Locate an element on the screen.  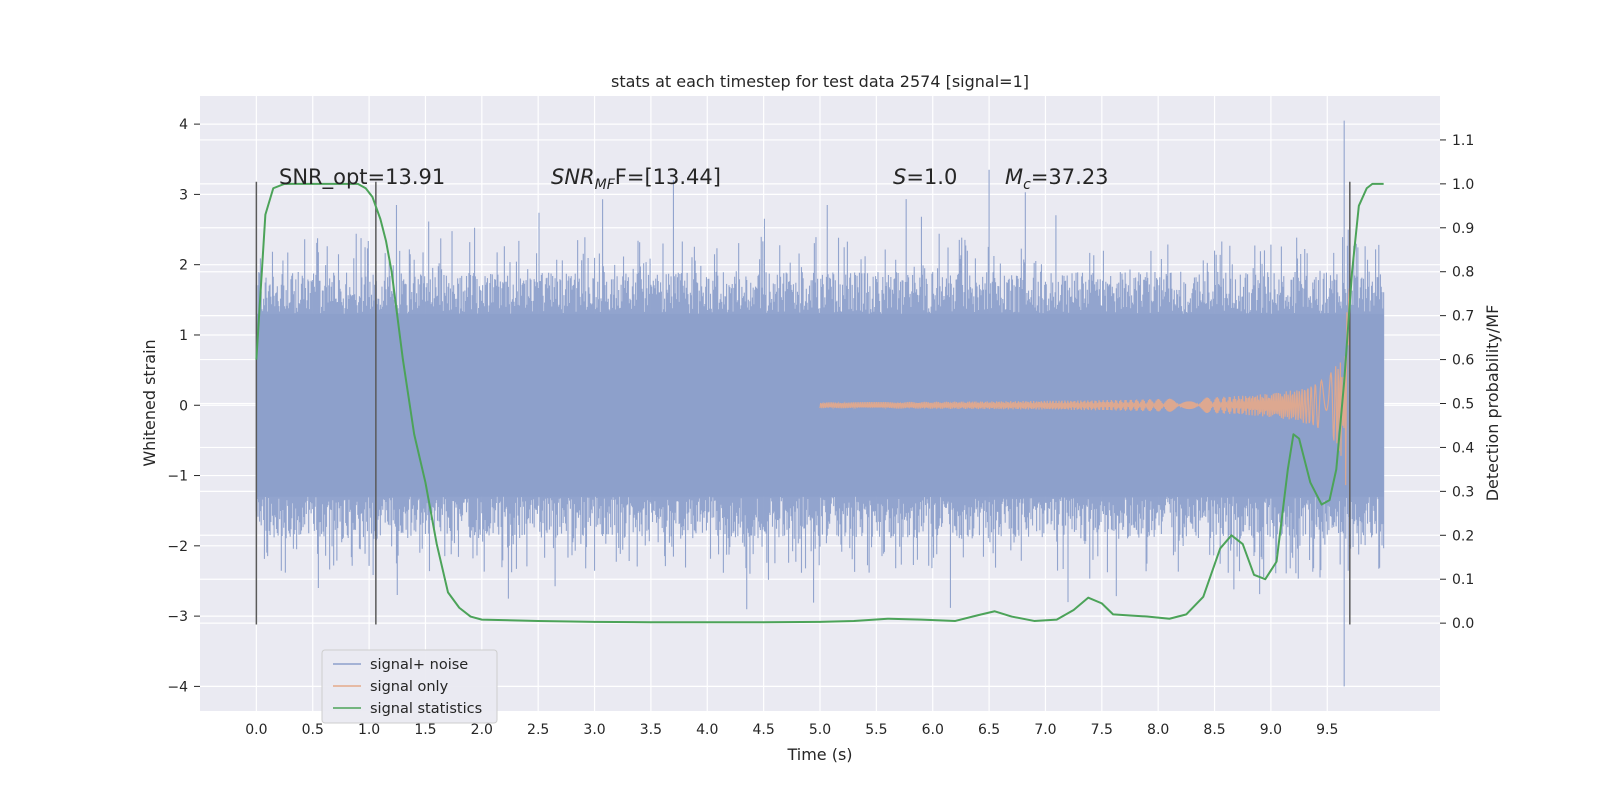
y-left-tick-label: 0 is located at coordinates (183, 406).